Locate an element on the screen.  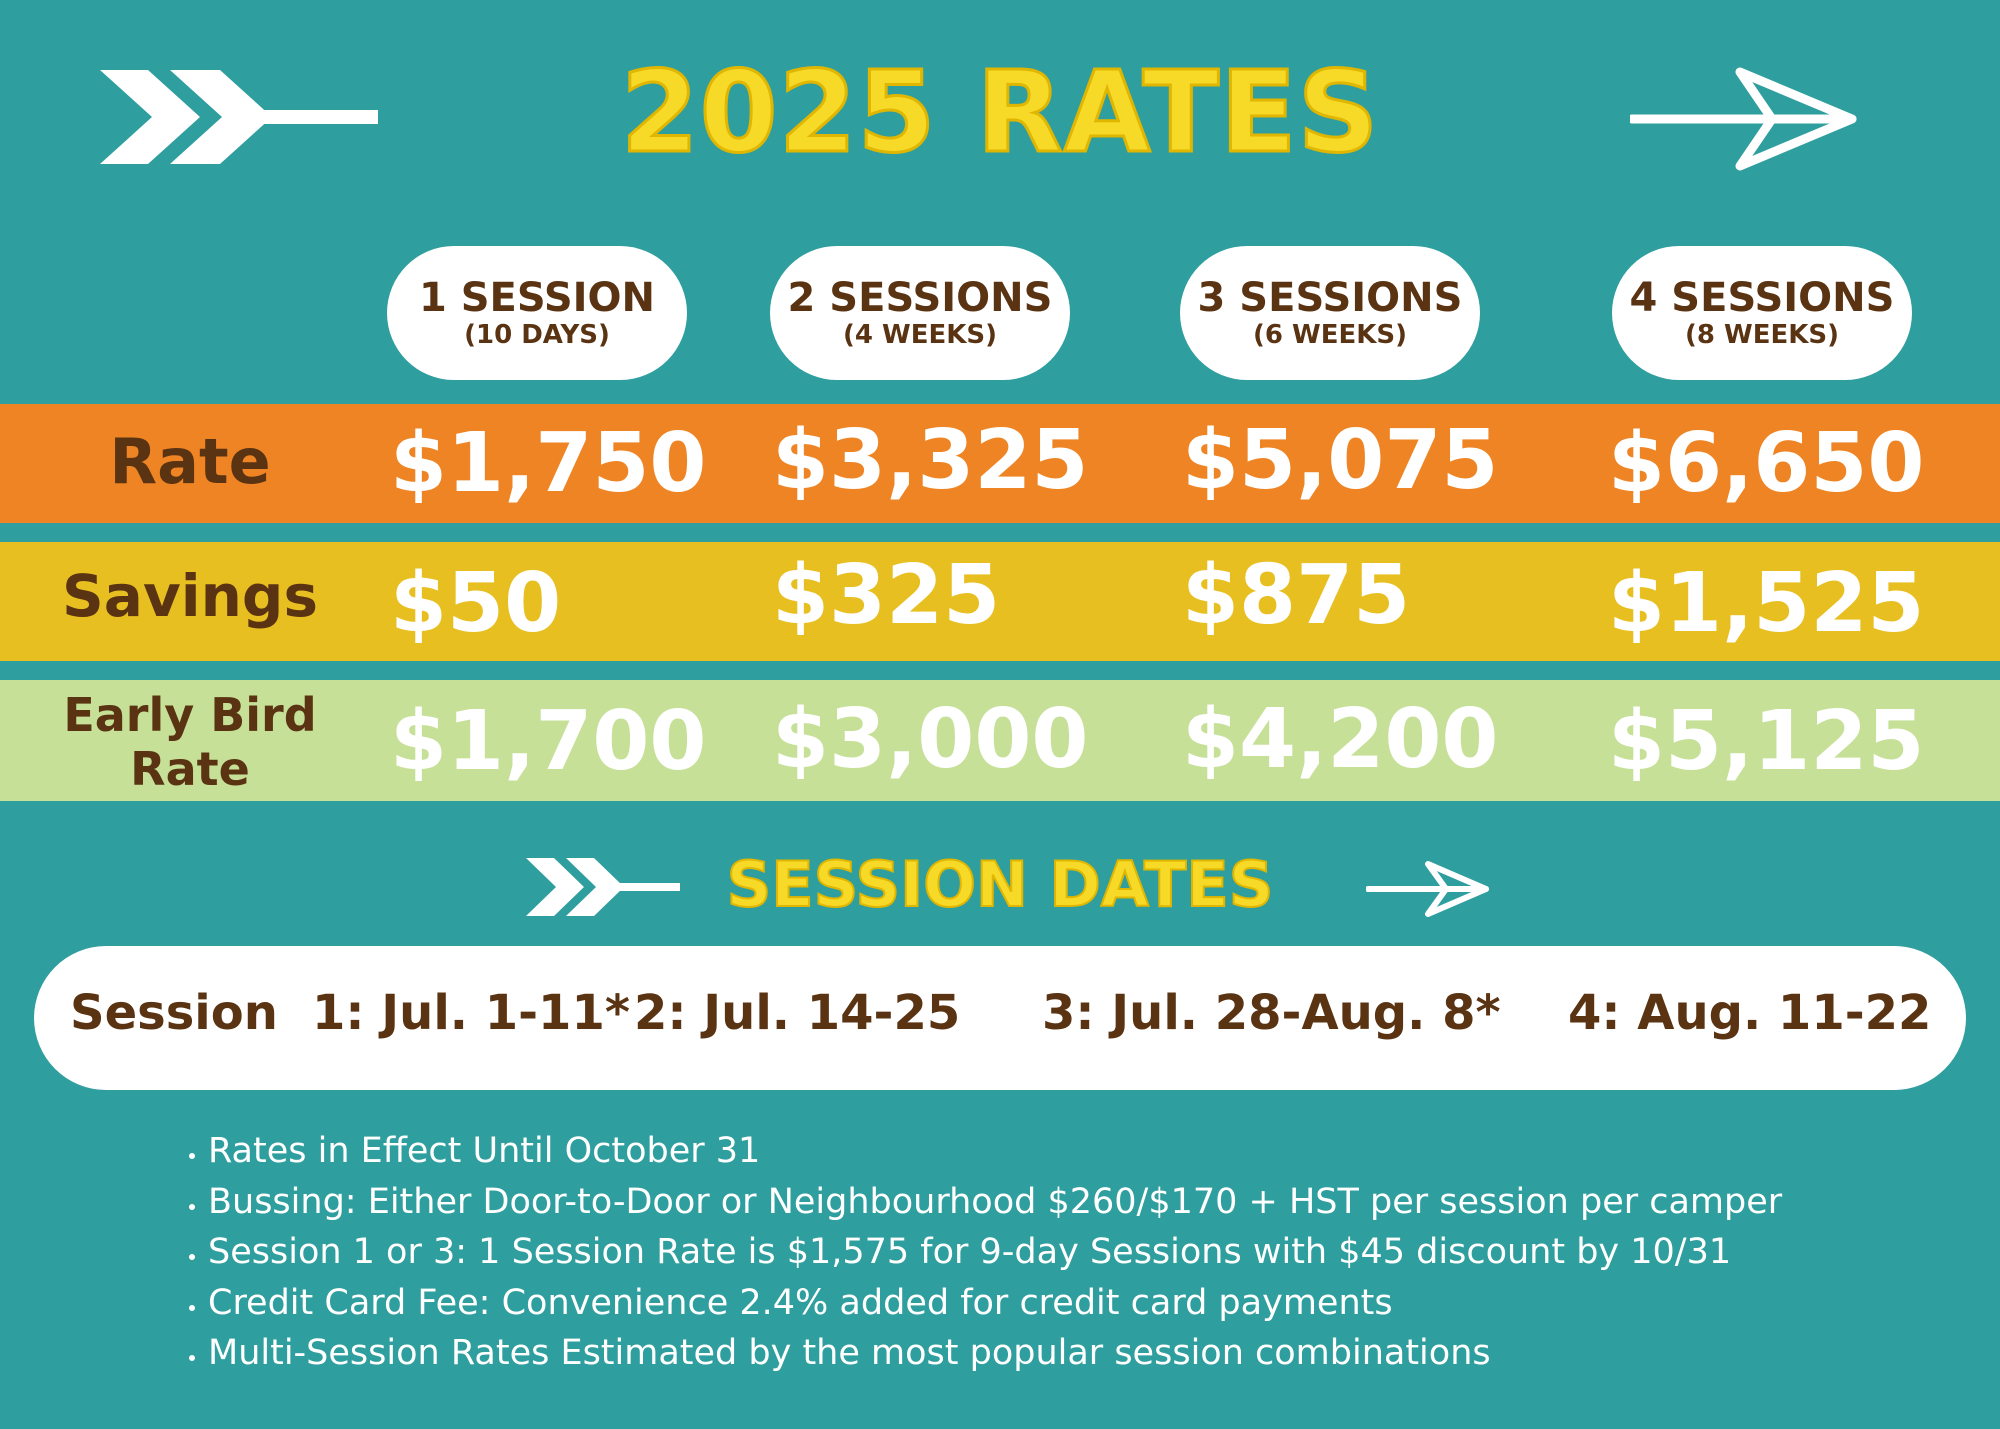
session-date-1: 1: Jul. 1-11* is located at coordinates (471, 1013).